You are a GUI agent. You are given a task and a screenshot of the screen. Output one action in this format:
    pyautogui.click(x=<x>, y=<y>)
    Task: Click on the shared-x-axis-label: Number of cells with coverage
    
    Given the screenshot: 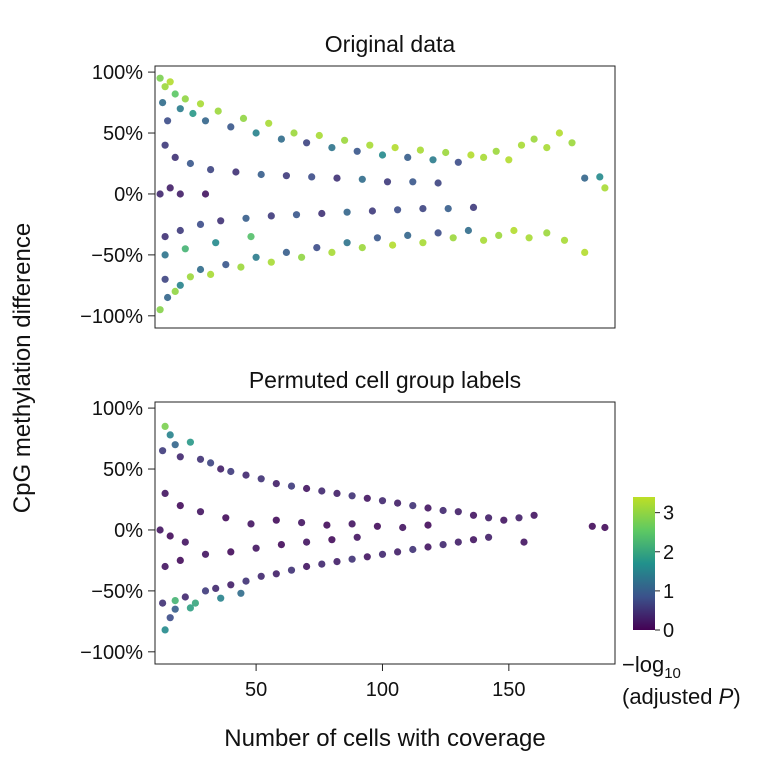 What is the action you would take?
    pyautogui.click(x=384, y=738)
    